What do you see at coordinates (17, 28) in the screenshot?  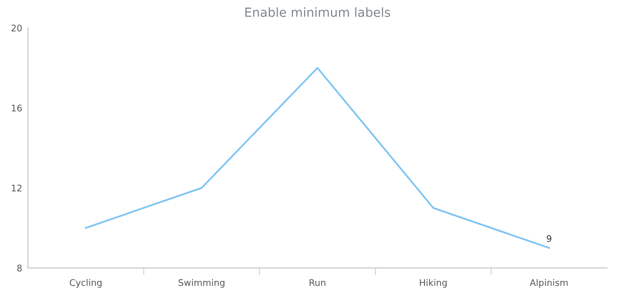 I see `y-tick-label: 20` at bounding box center [17, 28].